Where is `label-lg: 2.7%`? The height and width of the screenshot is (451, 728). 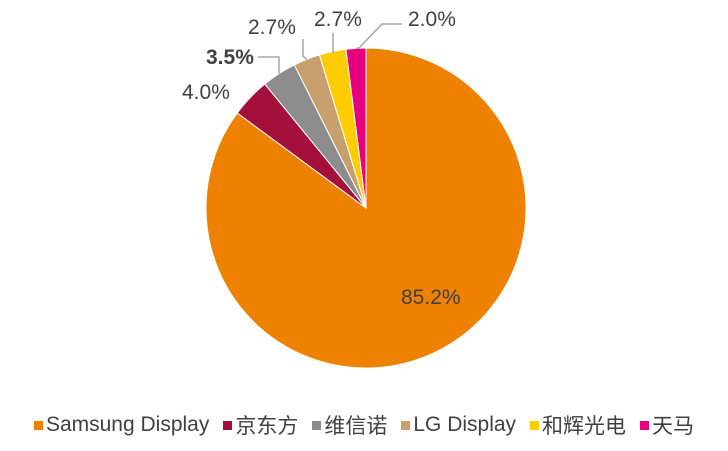
label-lg: 2.7% is located at coordinates (272, 27).